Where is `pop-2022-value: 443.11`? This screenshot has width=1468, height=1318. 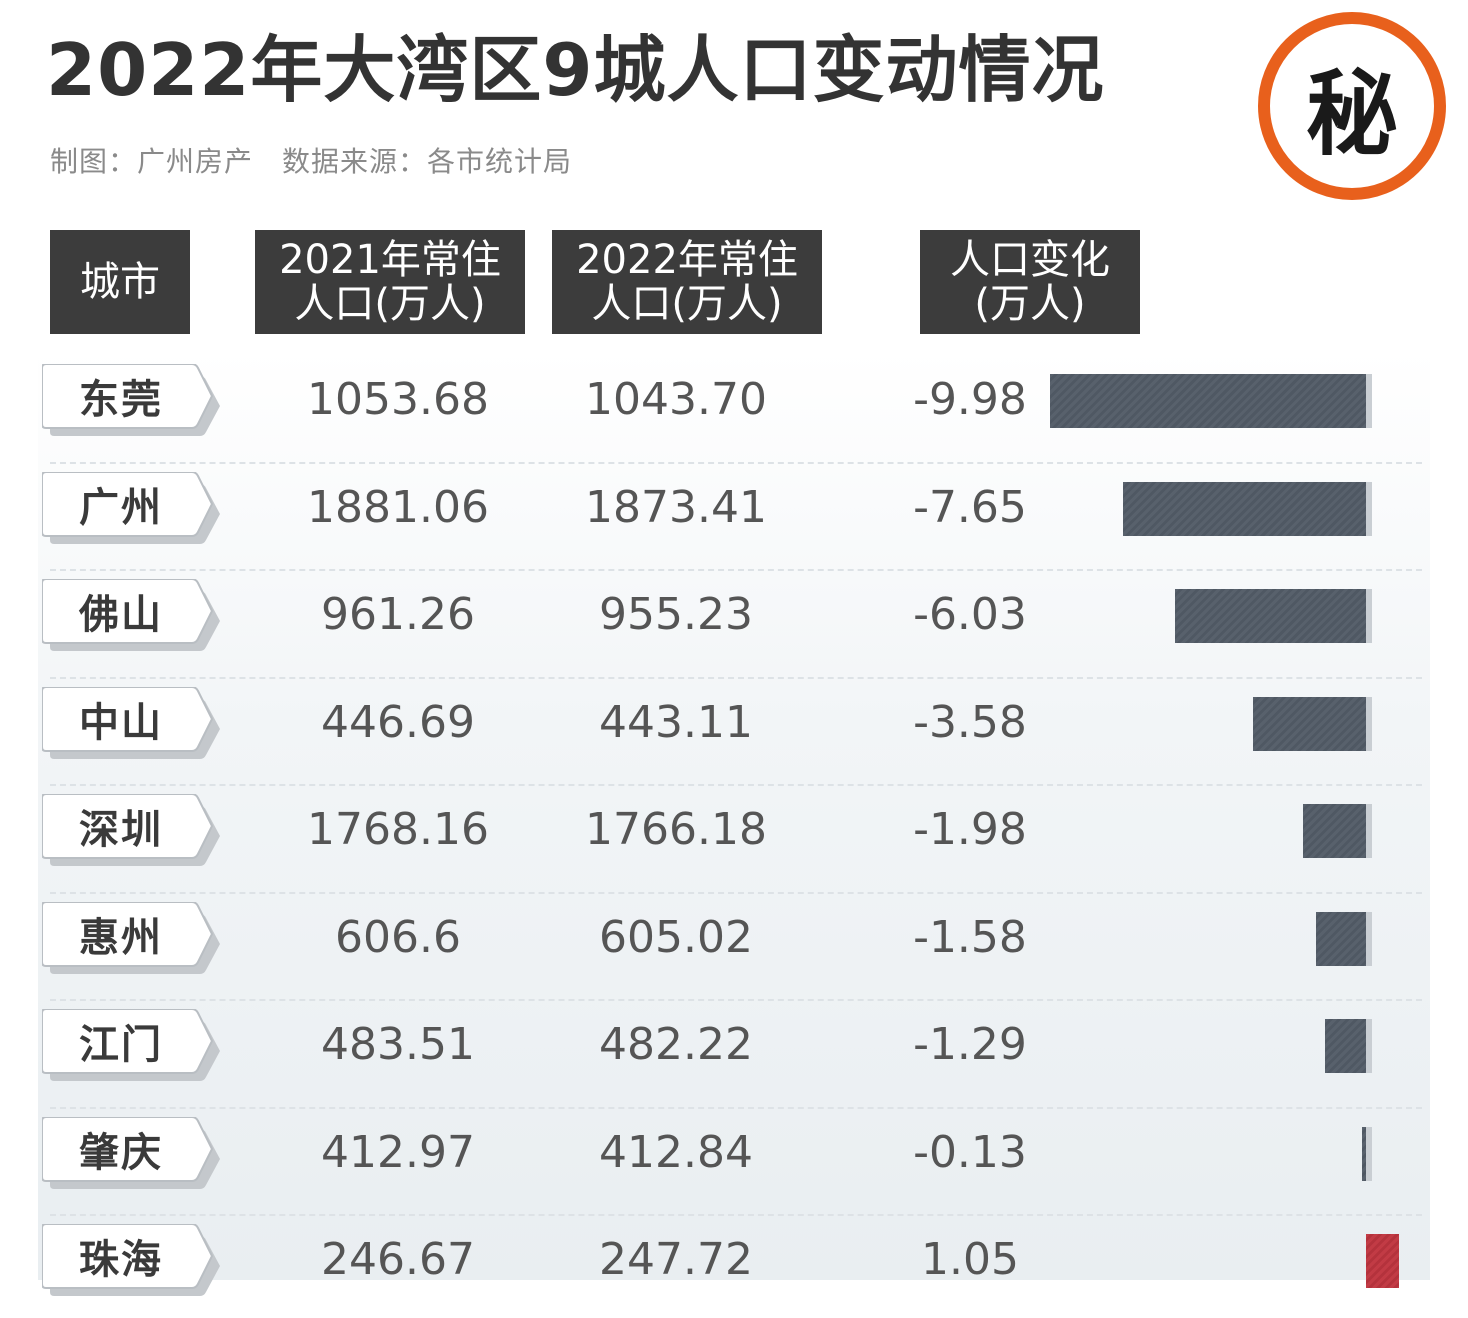
pop-2022-value: 443.11 is located at coordinates (676, 722).